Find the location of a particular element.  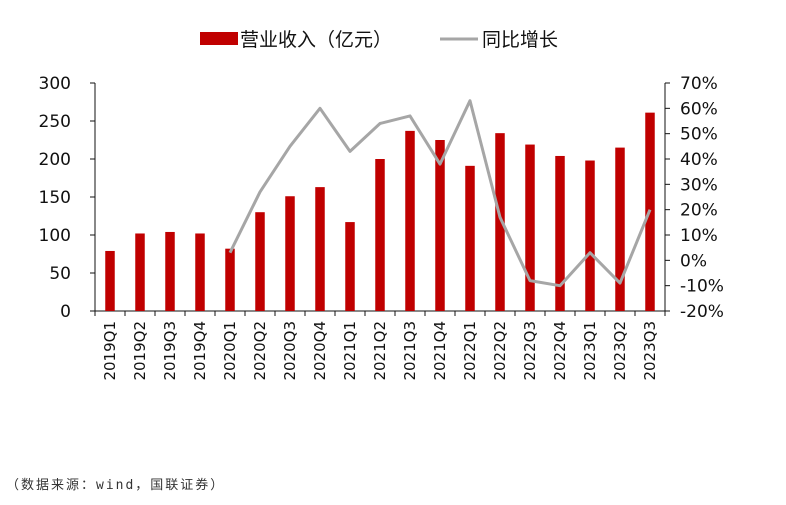

x-tick-label: 2019Q2 is located at coordinates (140, 351).